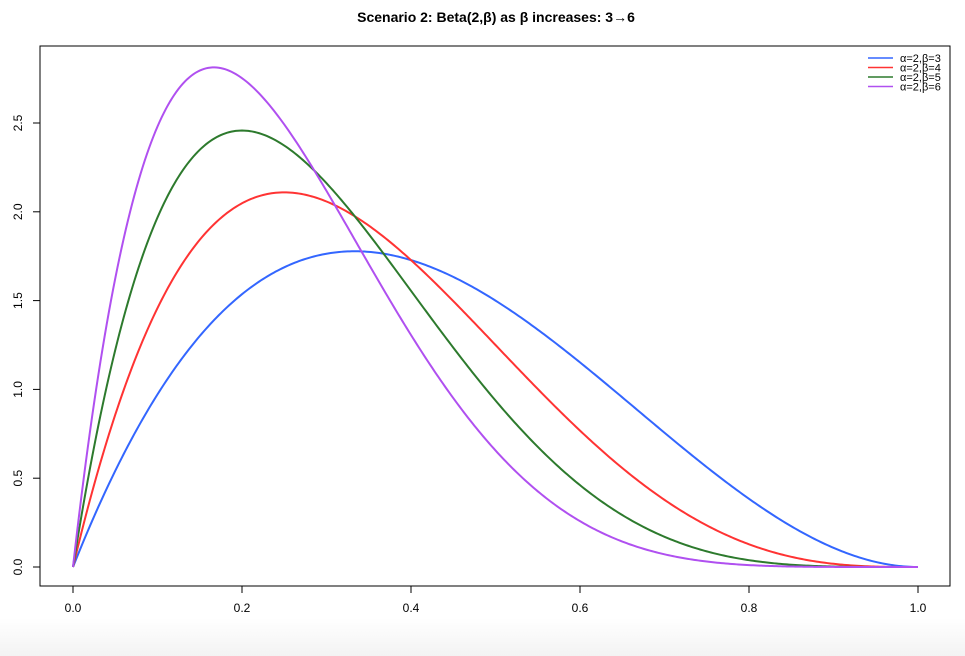 The height and width of the screenshot is (656, 965). Describe the element at coordinates (920, 88) in the screenshot. I see `legend-label: α=2,β=6` at that location.